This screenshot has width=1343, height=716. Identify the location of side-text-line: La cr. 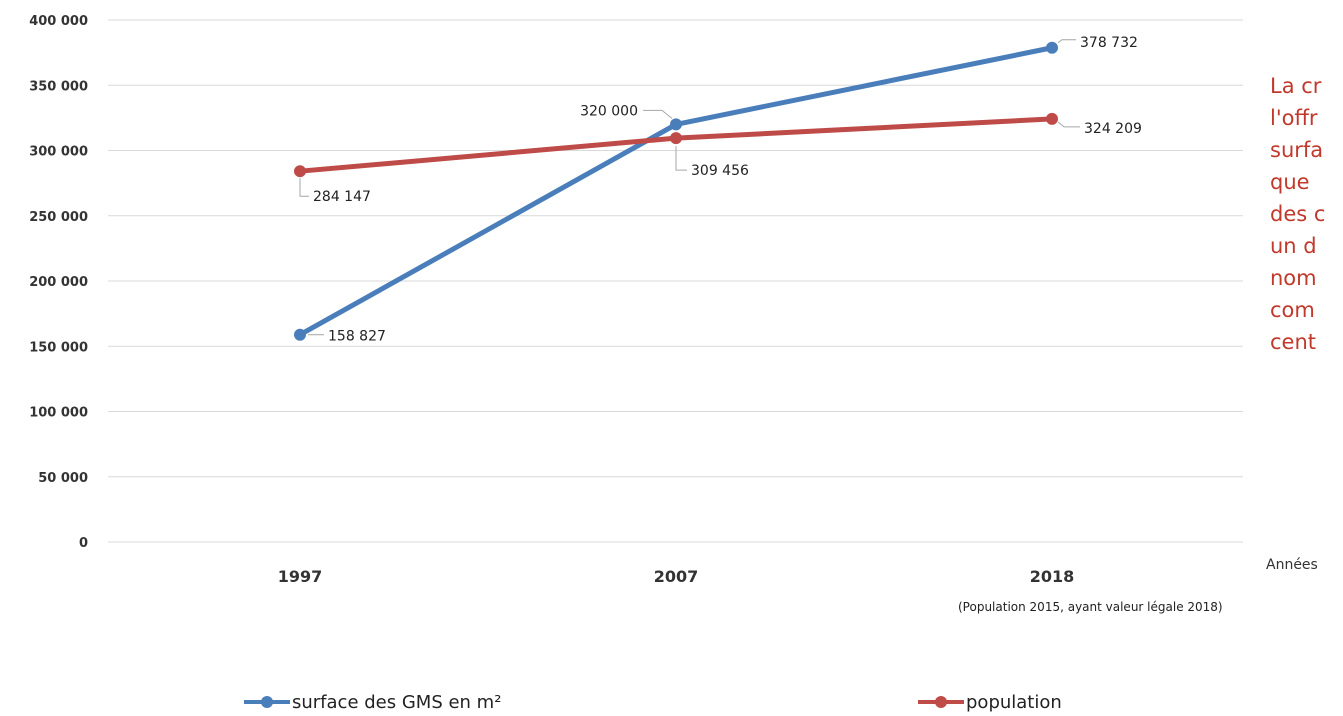
(1296, 86).